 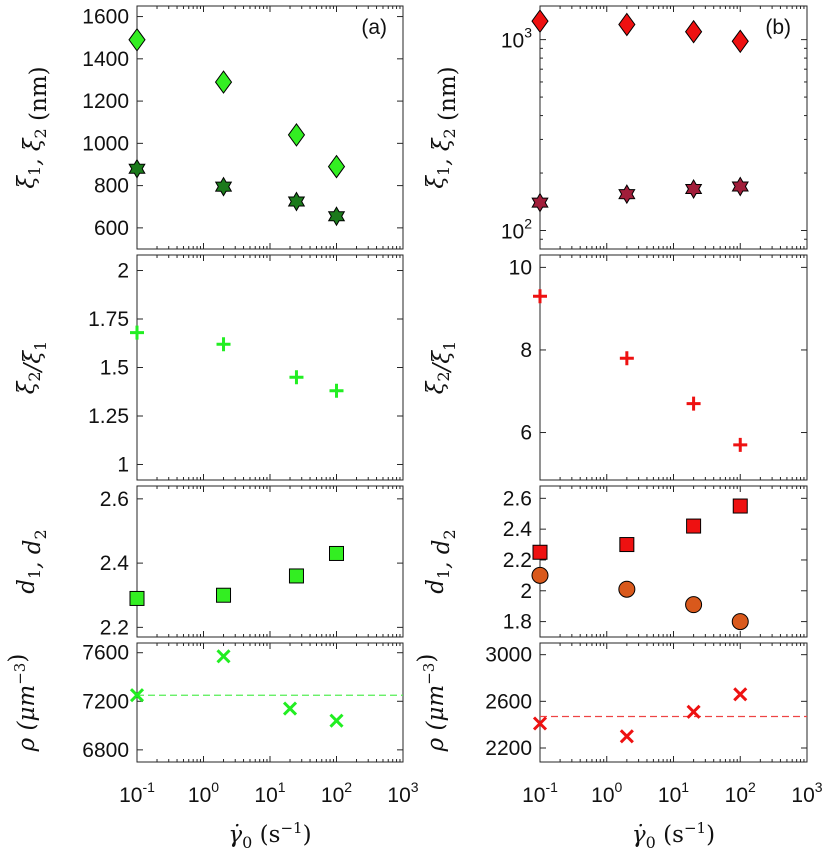 I want to click on y-tick-label: 1600, so click(x=105, y=17).